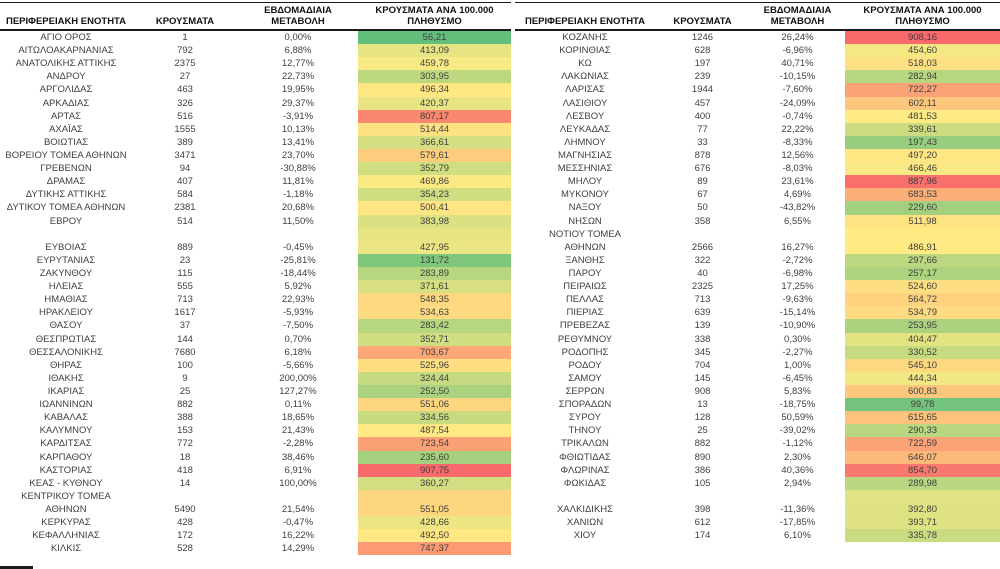 This screenshot has height=569, width=1000. What do you see at coordinates (922, 457) in the screenshot?
I see `cases-per-100k-heat-cell: 646,07` at bounding box center [922, 457].